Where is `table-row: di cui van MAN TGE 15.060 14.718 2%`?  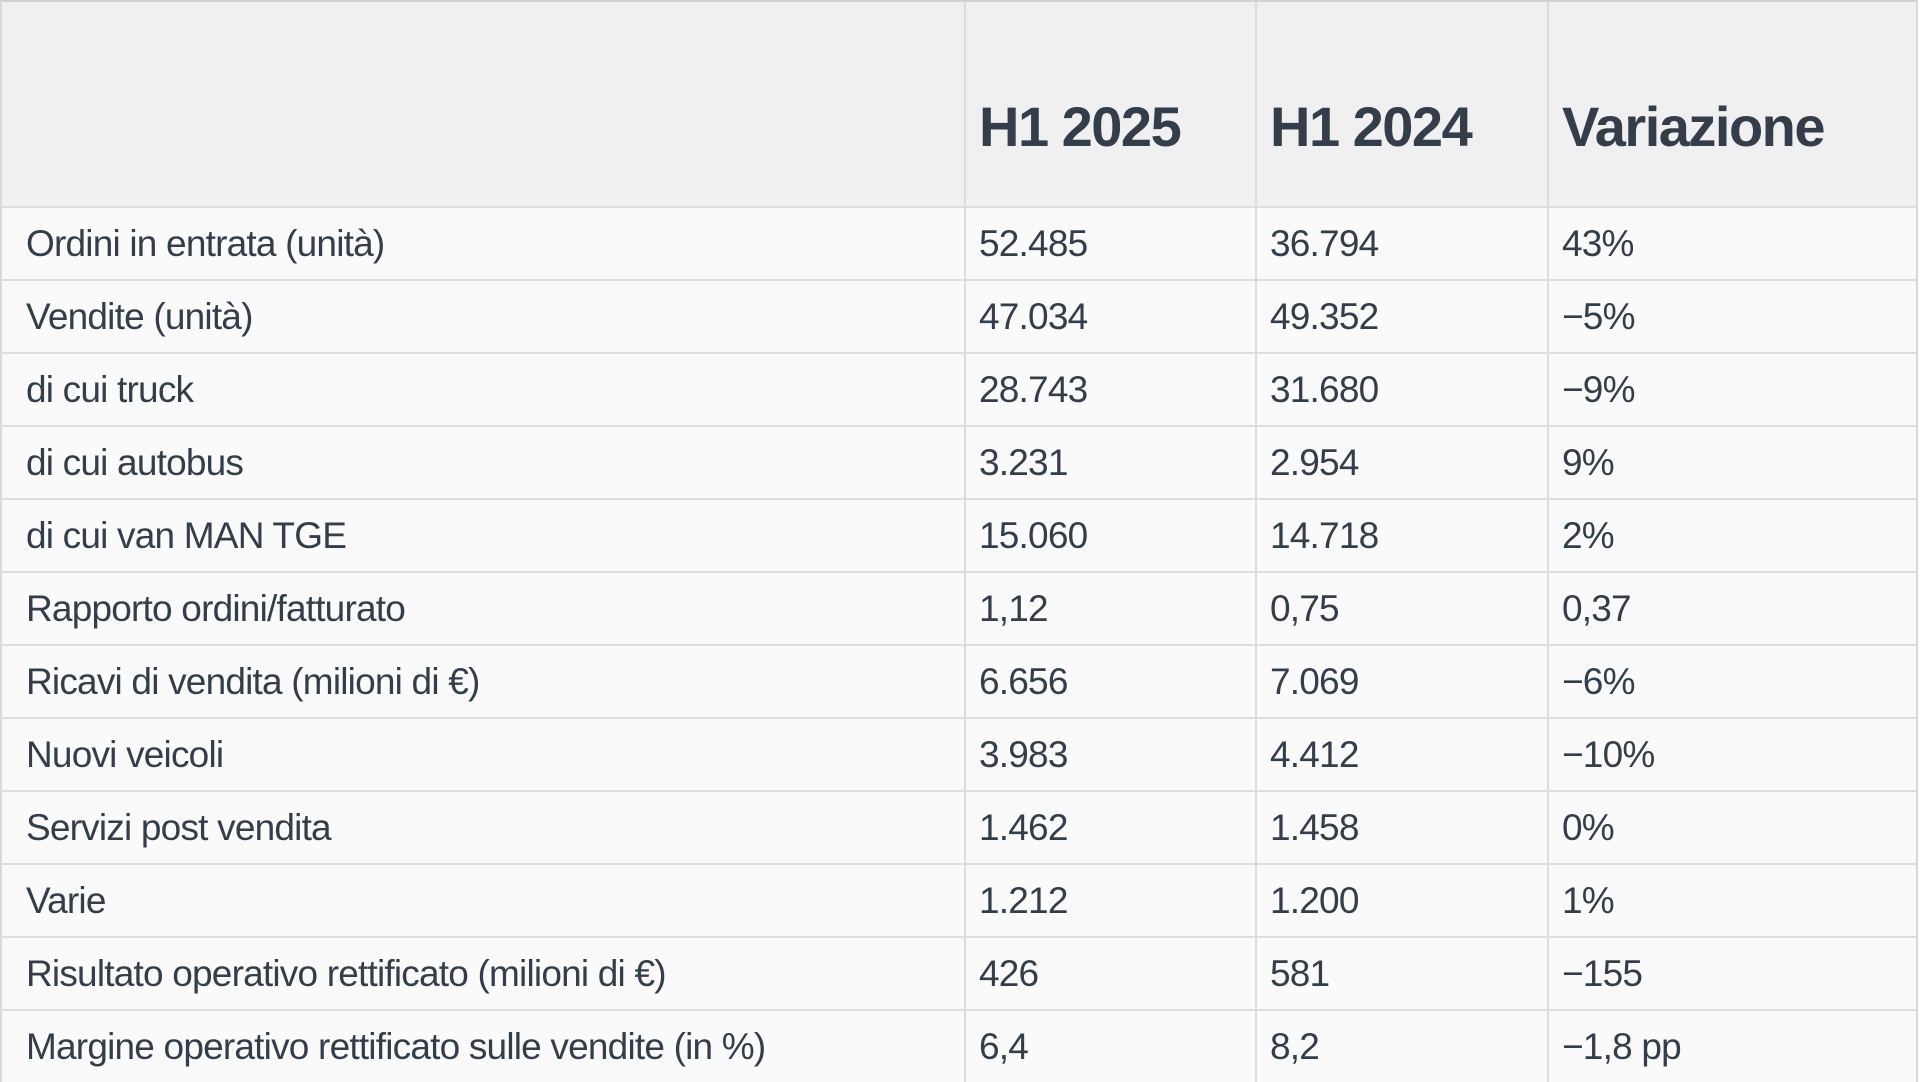 table-row: di cui van MAN TGE 15.060 14.718 2% is located at coordinates (959, 534).